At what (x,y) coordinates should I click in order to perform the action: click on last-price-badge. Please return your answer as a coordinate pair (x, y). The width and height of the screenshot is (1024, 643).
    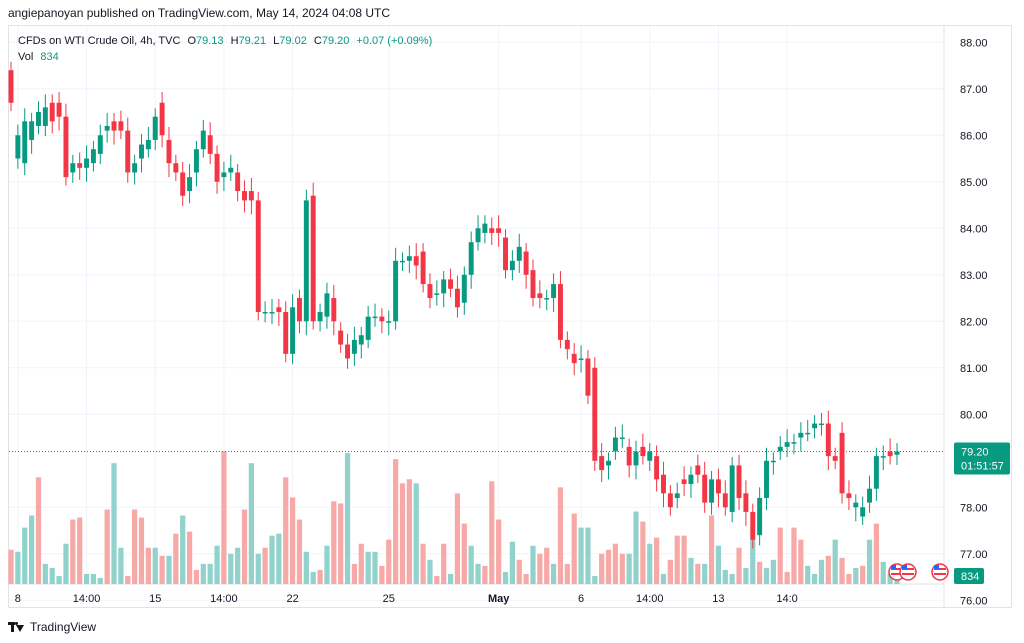
    Looking at the image, I should click on (982, 458).